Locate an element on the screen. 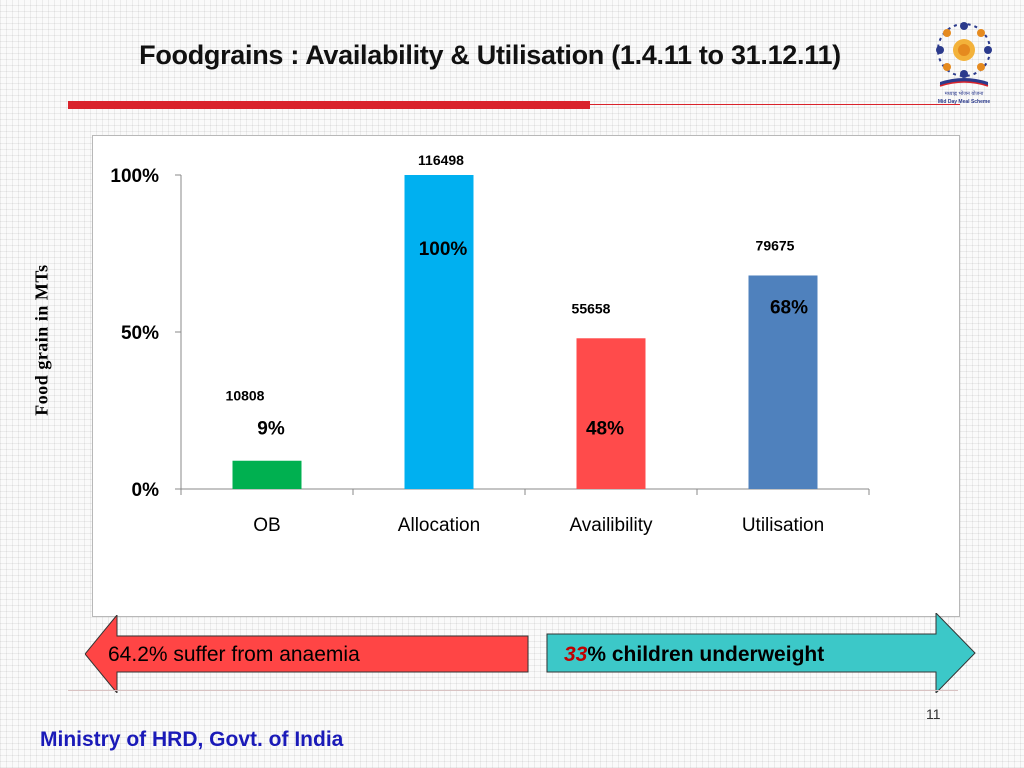 The width and height of the screenshot is (1024, 768). bar-quantity-label: 116498 is located at coordinates (441, 160).